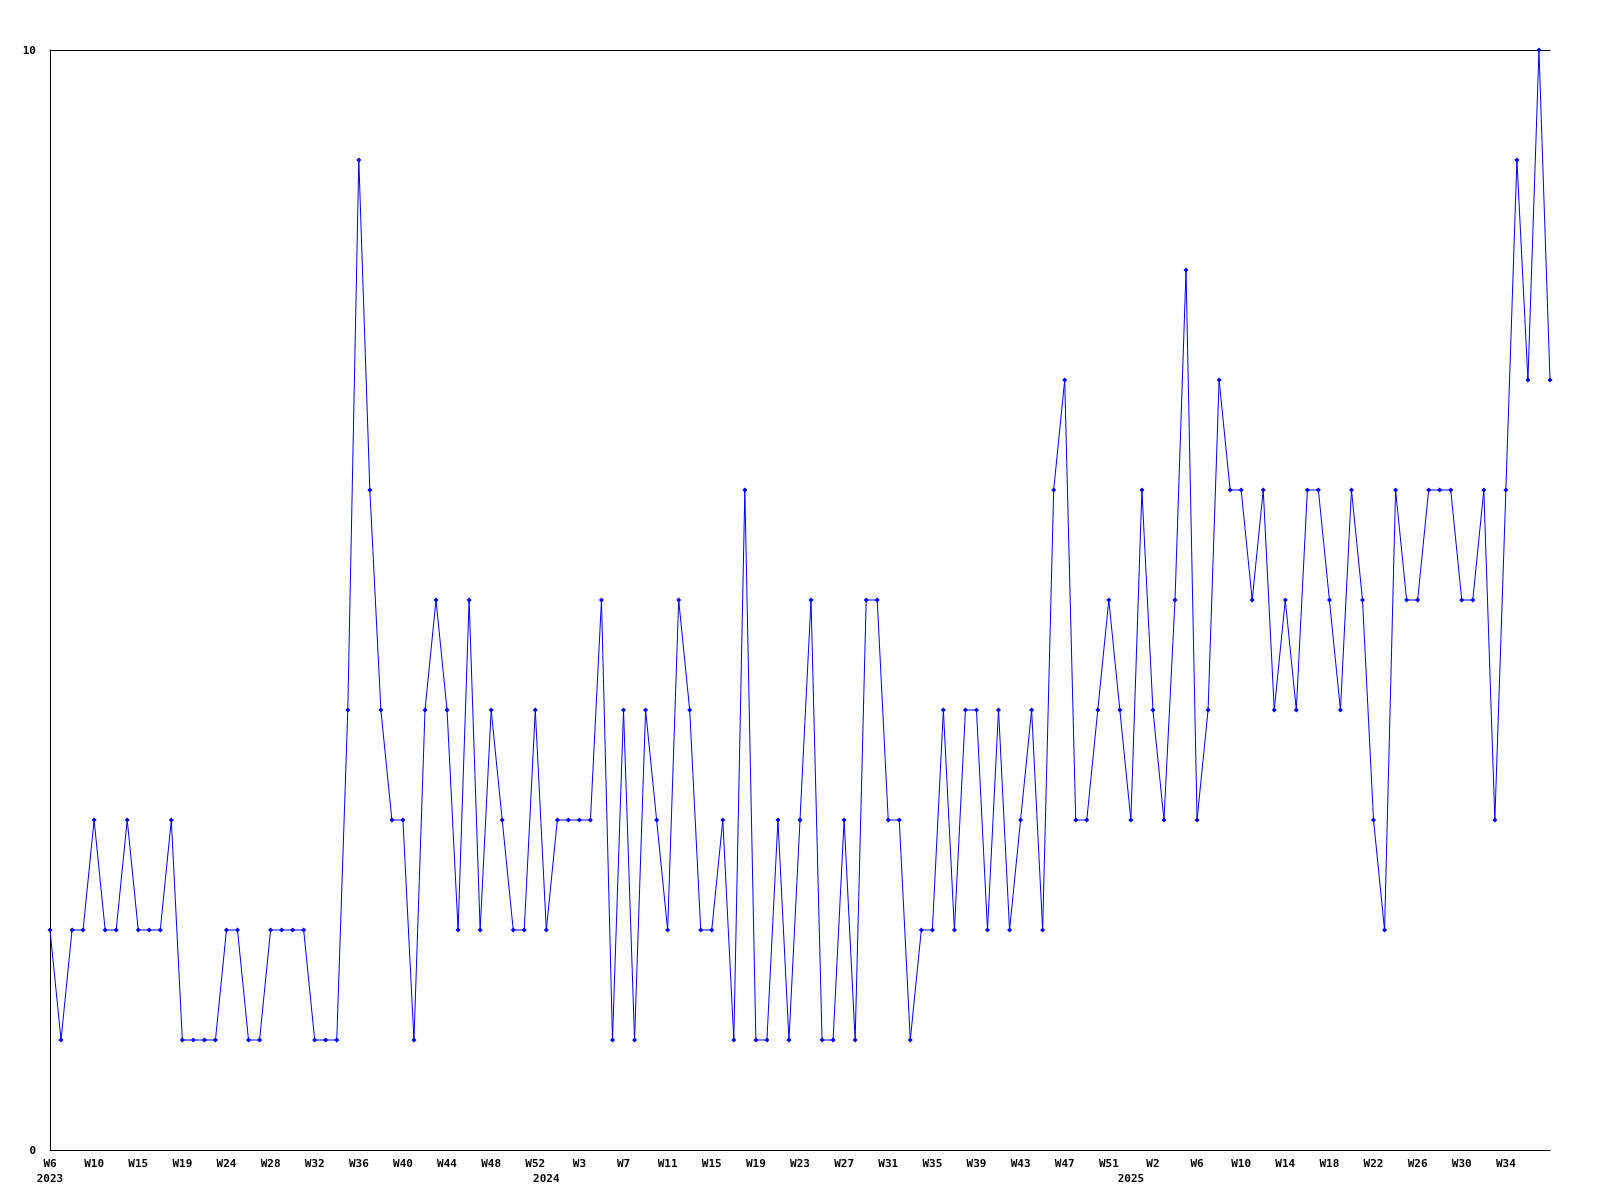 This screenshot has height=1200, width=1600. What do you see at coordinates (226, 1163) in the screenshot?
I see `x-tick-label: W24` at bounding box center [226, 1163].